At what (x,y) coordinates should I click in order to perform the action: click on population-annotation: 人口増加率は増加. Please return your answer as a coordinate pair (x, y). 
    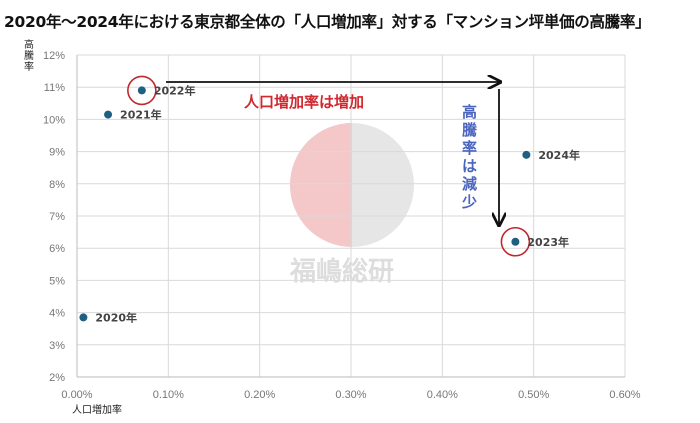
    Looking at the image, I should click on (304, 102).